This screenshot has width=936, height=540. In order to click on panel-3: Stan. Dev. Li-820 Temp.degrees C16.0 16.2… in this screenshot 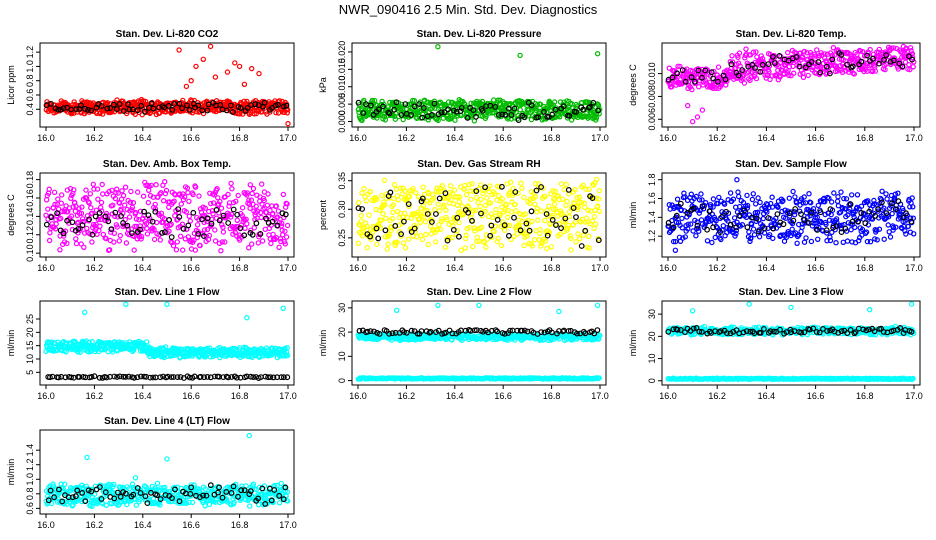, I will do `click(775, 86)`.